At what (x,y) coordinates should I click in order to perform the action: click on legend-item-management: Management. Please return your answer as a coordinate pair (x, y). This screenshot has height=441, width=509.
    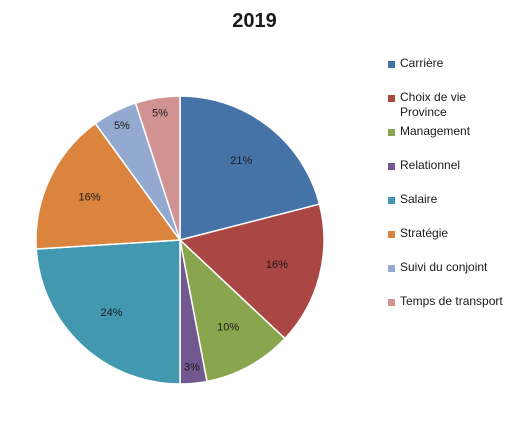
    Looking at the image, I should click on (447, 131).